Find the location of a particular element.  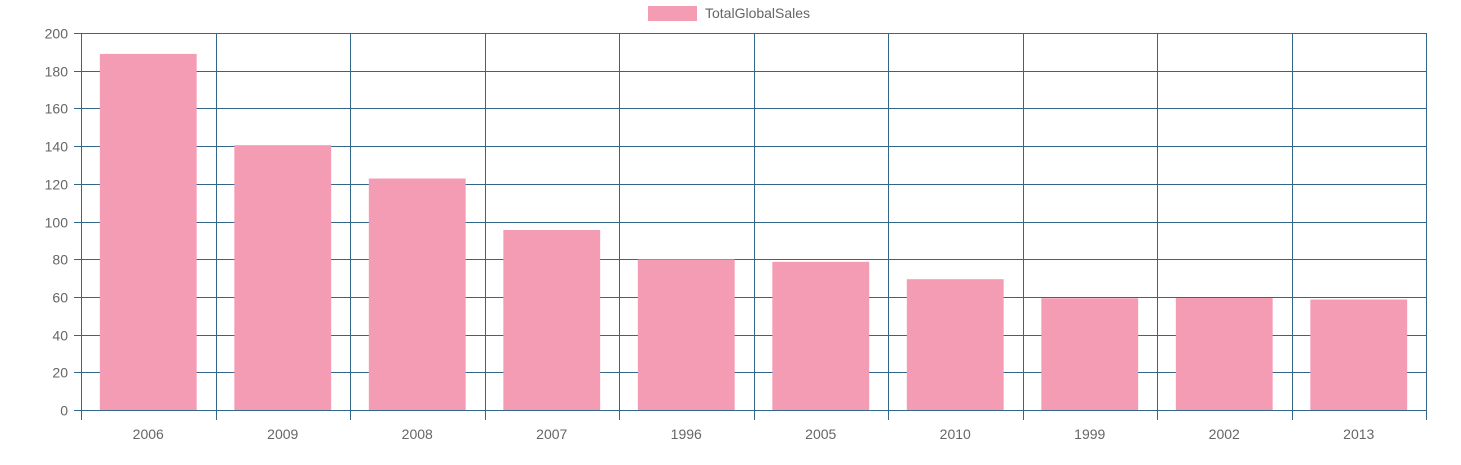

bar-2008 is located at coordinates (417, 294).